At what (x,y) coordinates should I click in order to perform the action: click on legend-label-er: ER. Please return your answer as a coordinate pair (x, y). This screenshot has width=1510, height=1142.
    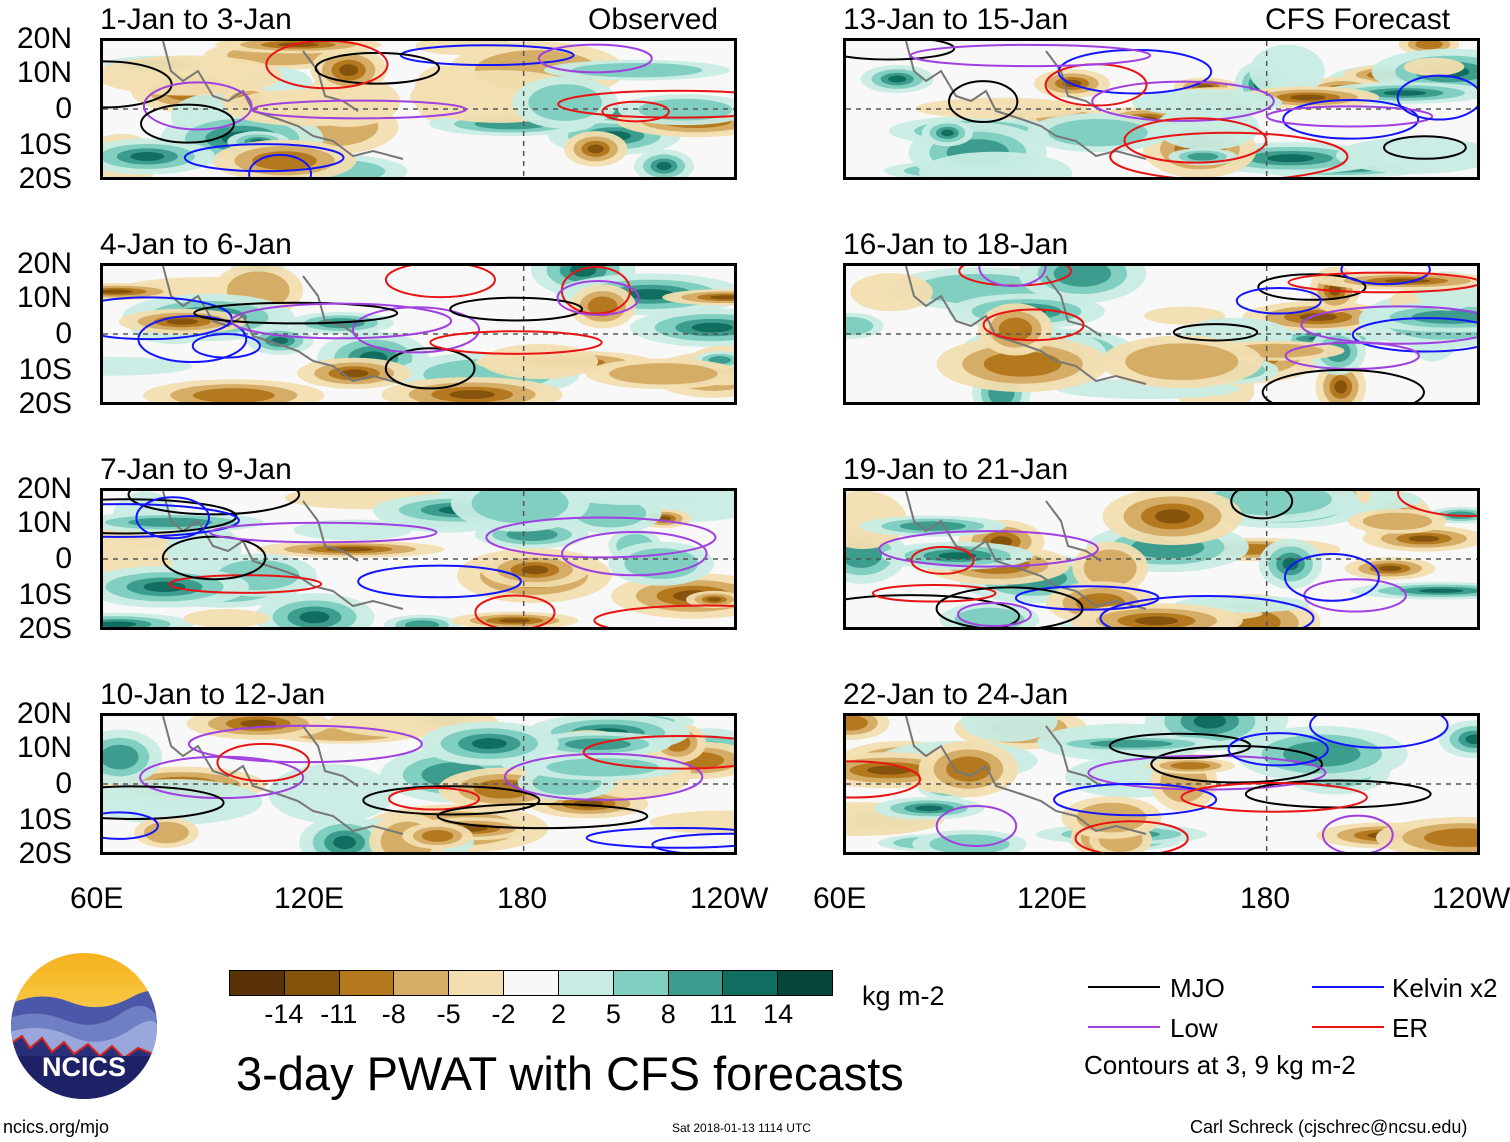
    Looking at the image, I should click on (1410, 1028).